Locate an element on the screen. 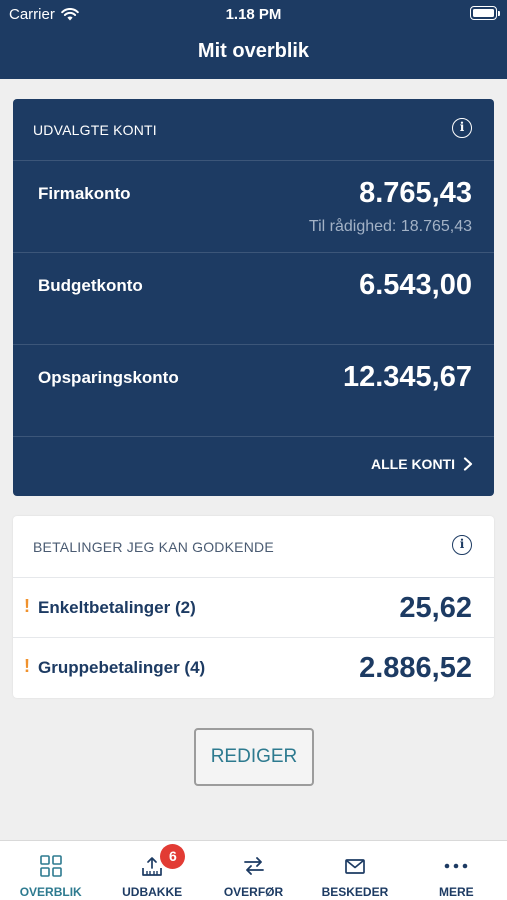  account-name: Firmakonto is located at coordinates (84, 193).